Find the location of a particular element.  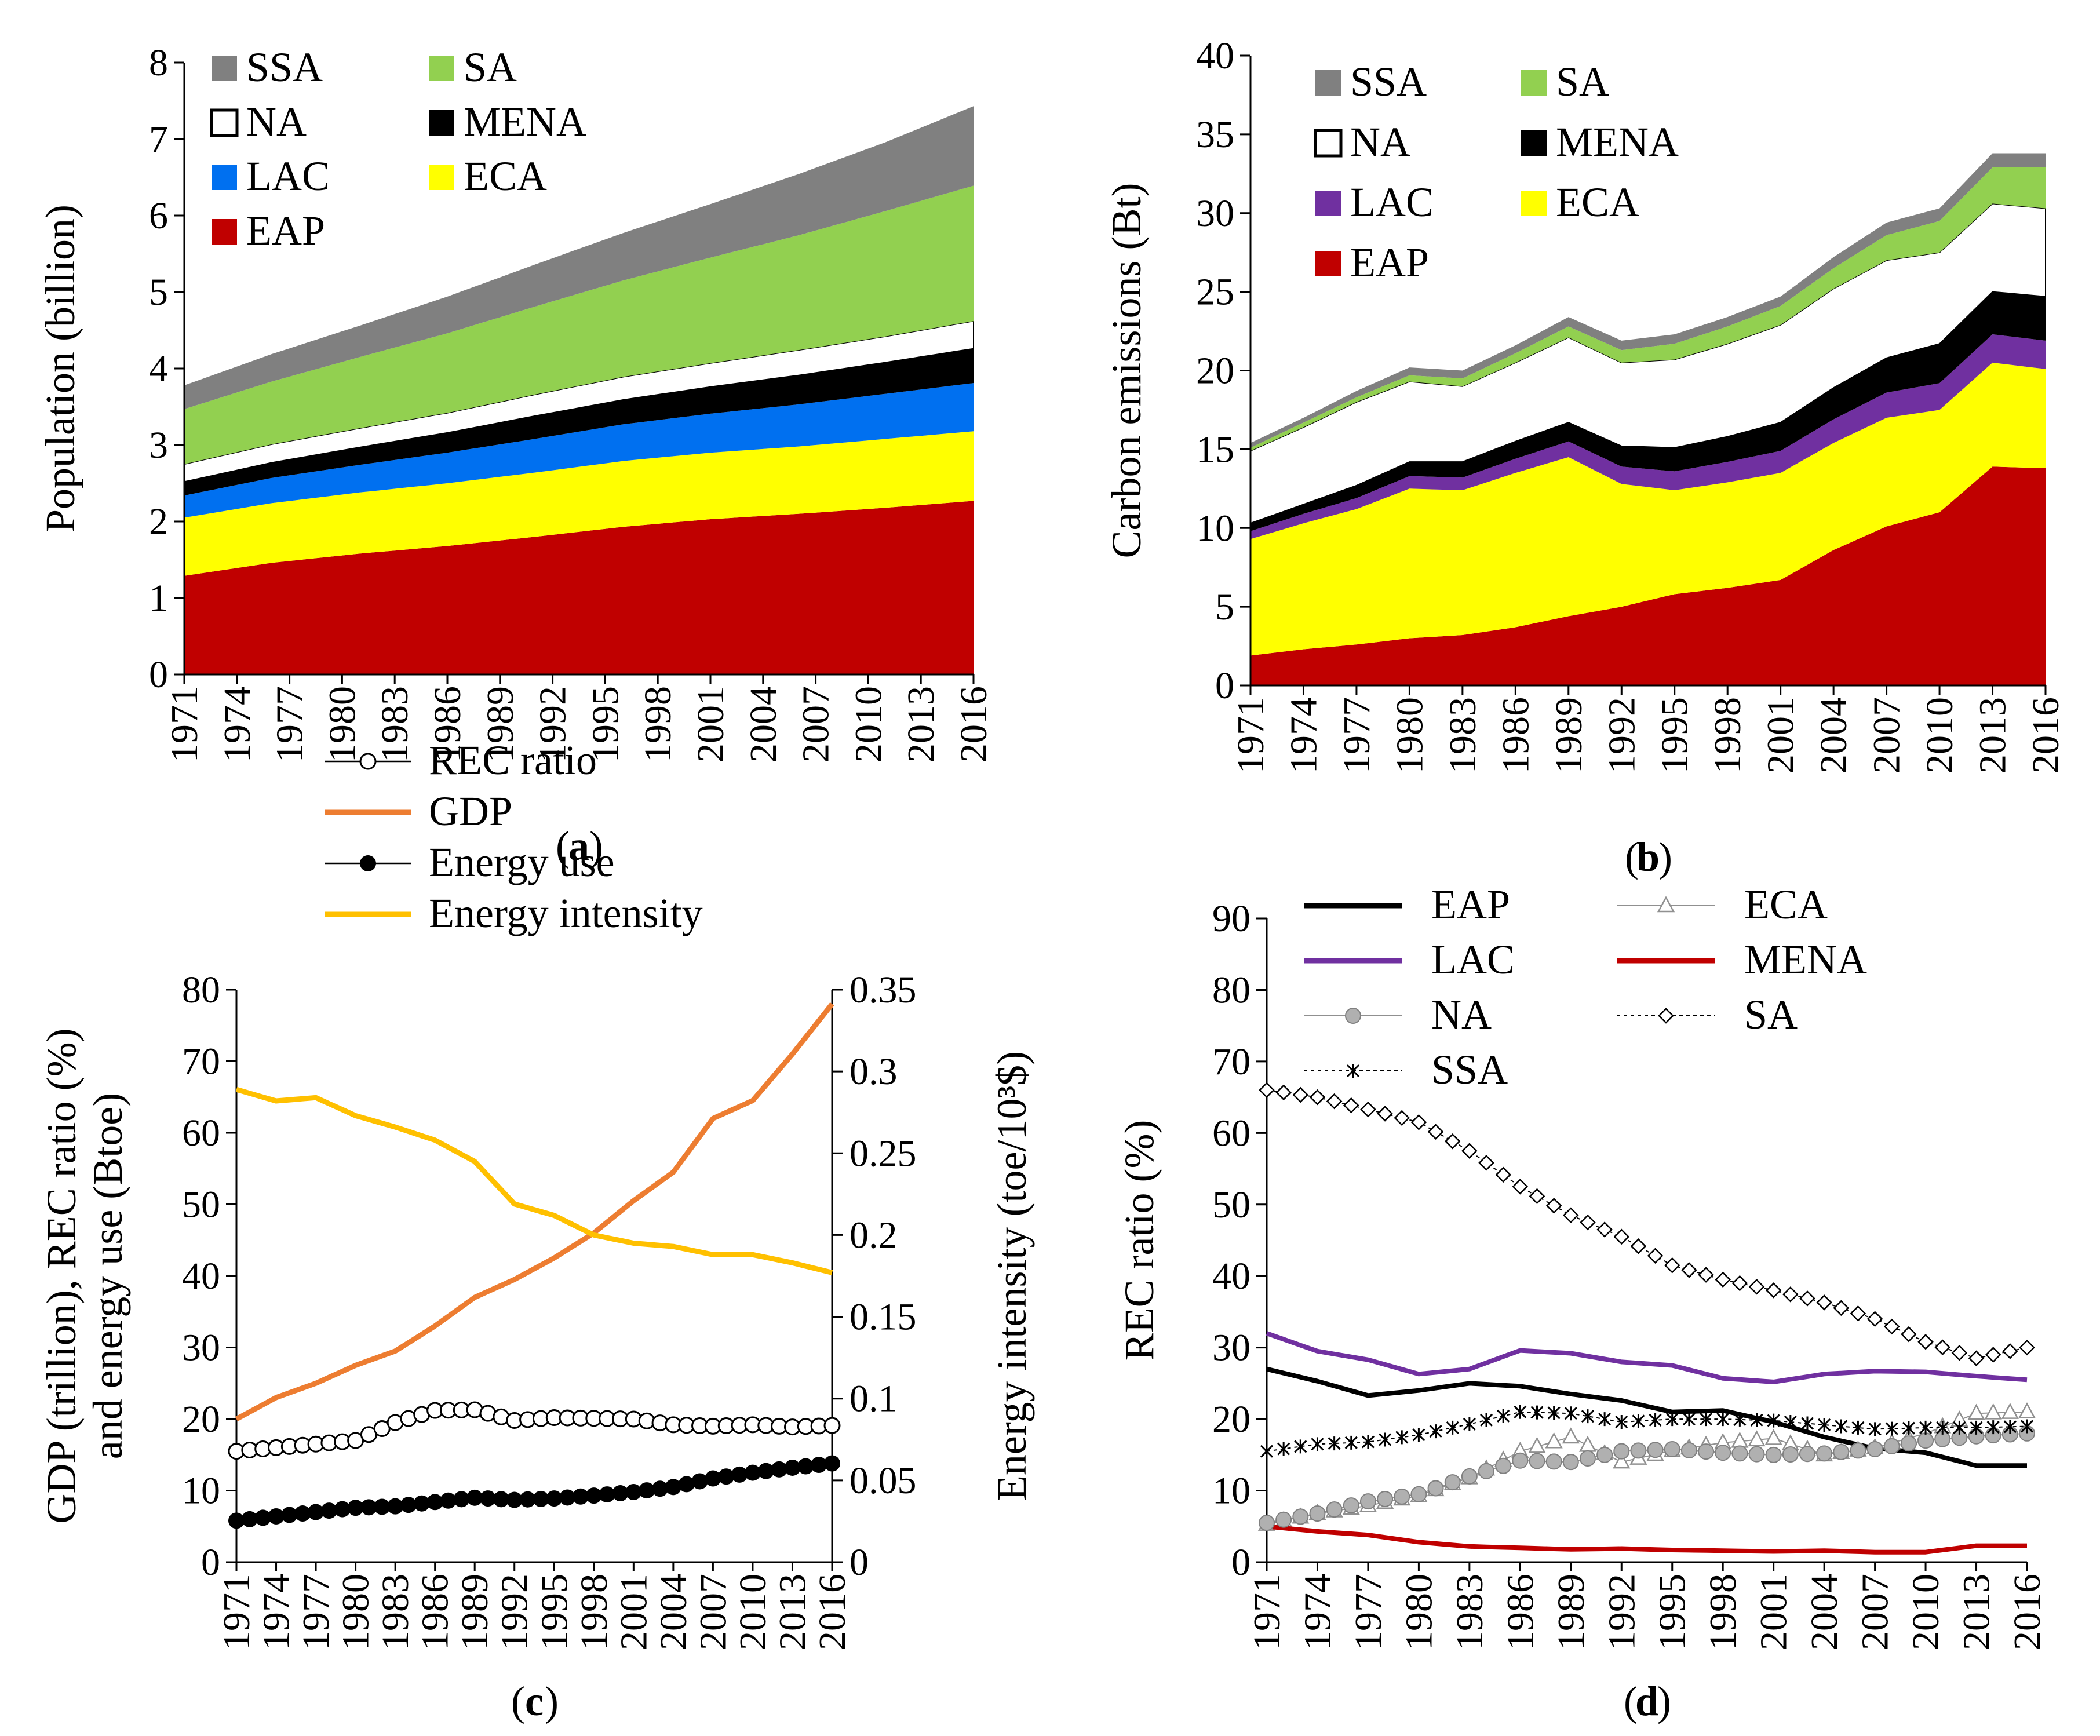

legend-label-ssa: SSA is located at coordinates (284, 67).